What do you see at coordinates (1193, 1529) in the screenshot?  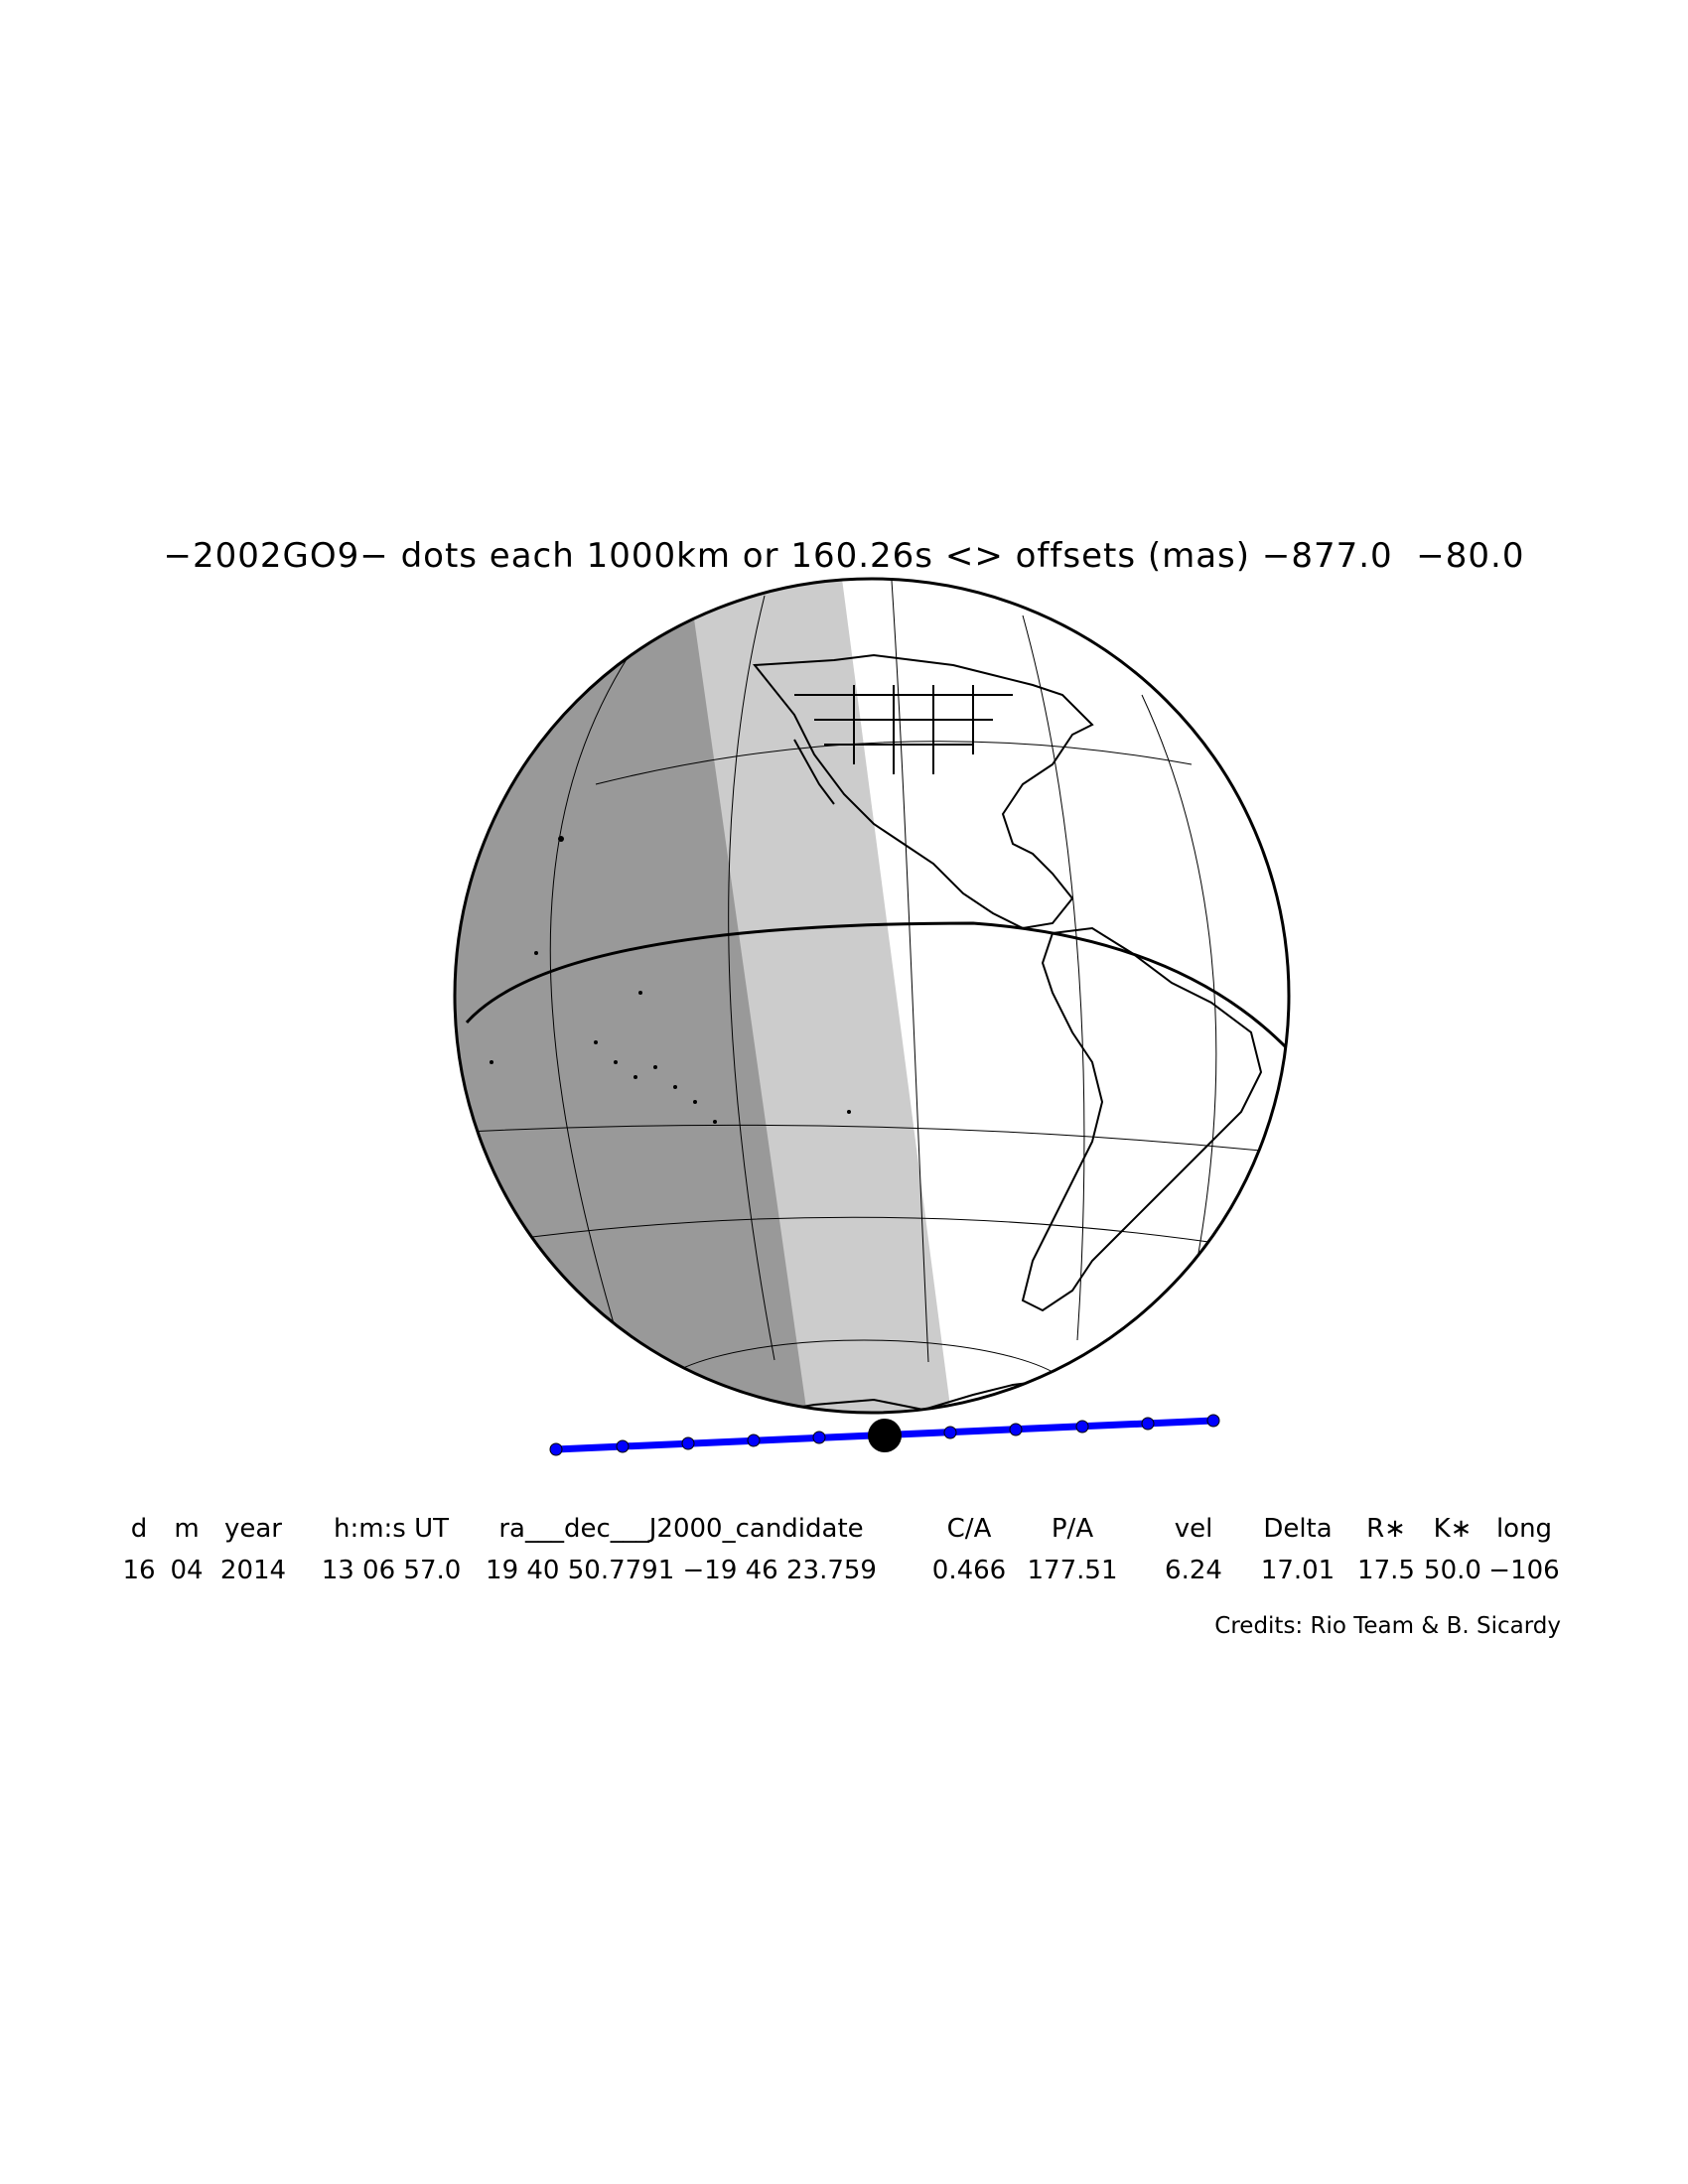 I see `column-header-vel: vel` at bounding box center [1193, 1529].